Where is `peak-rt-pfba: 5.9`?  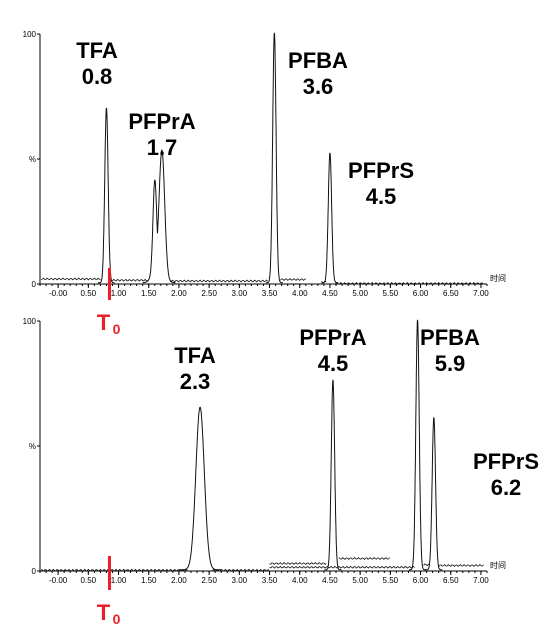 peak-rt-pfba: 5.9 is located at coordinates (450, 363).